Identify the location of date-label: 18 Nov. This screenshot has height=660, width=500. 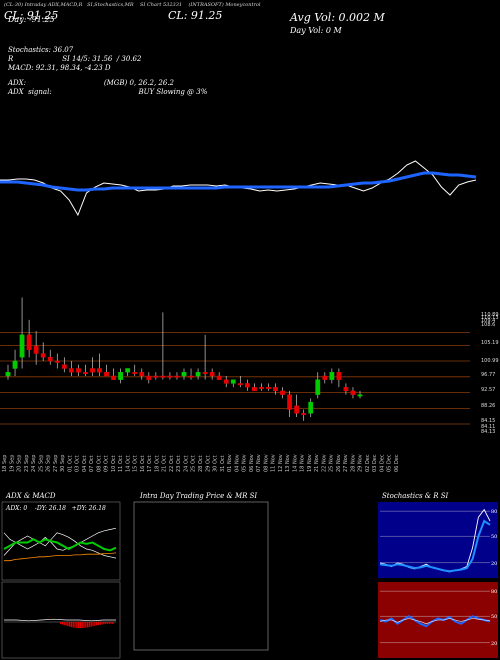
(303, 463).